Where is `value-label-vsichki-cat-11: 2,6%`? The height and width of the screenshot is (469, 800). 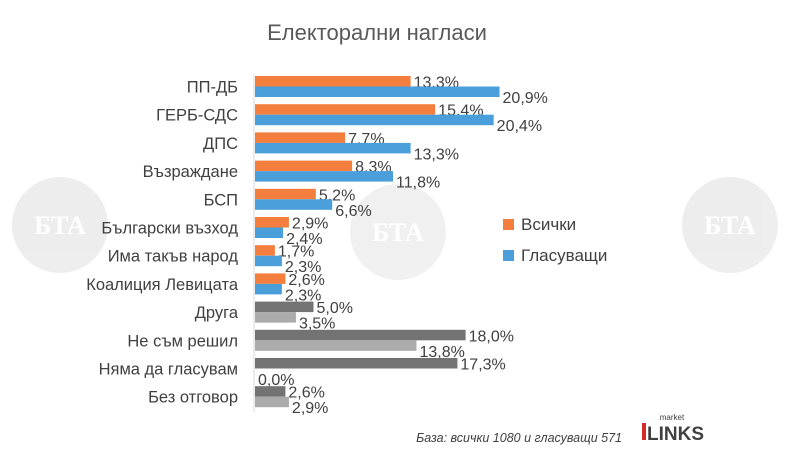 value-label-vsichki-cat-11: 2,6% is located at coordinates (306, 393).